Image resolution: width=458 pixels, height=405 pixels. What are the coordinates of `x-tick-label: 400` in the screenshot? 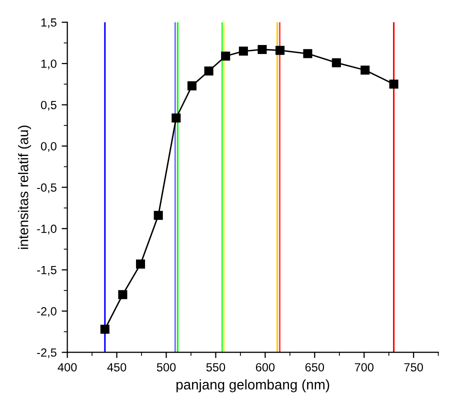 It's located at (67, 367).